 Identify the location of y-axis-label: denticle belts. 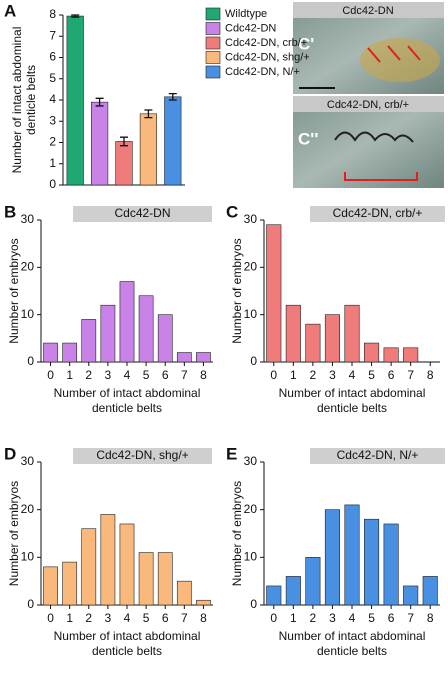
(31, 100).